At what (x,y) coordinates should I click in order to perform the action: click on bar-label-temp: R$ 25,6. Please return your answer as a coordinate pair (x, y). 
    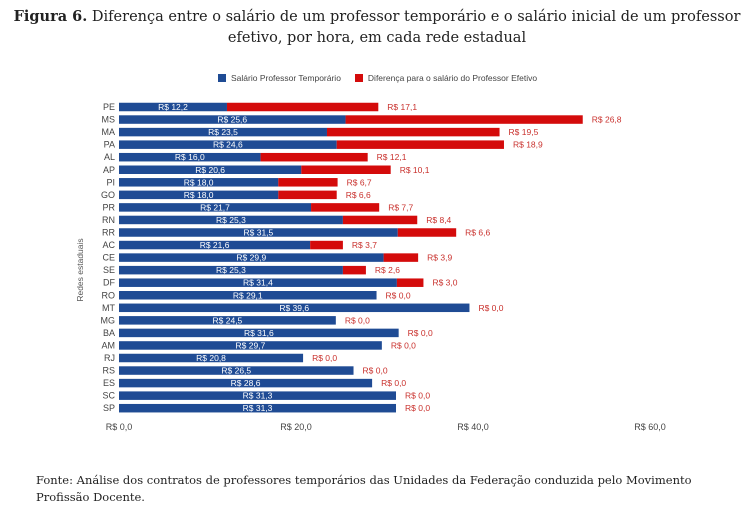
    Looking at the image, I should click on (232, 120).